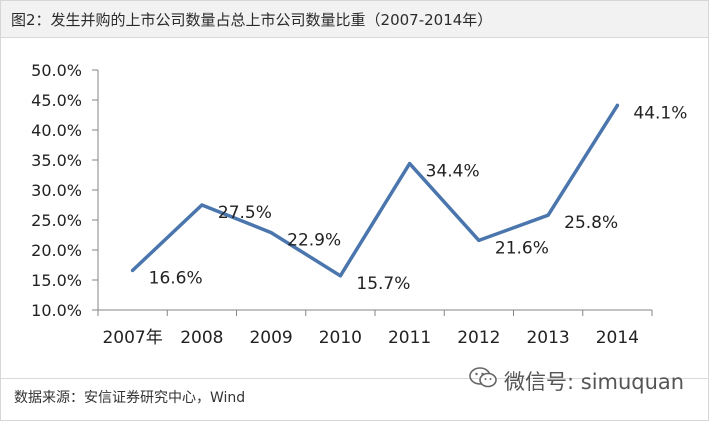 This screenshot has width=709, height=421. I want to click on data-label: 15.7%, so click(383, 284).